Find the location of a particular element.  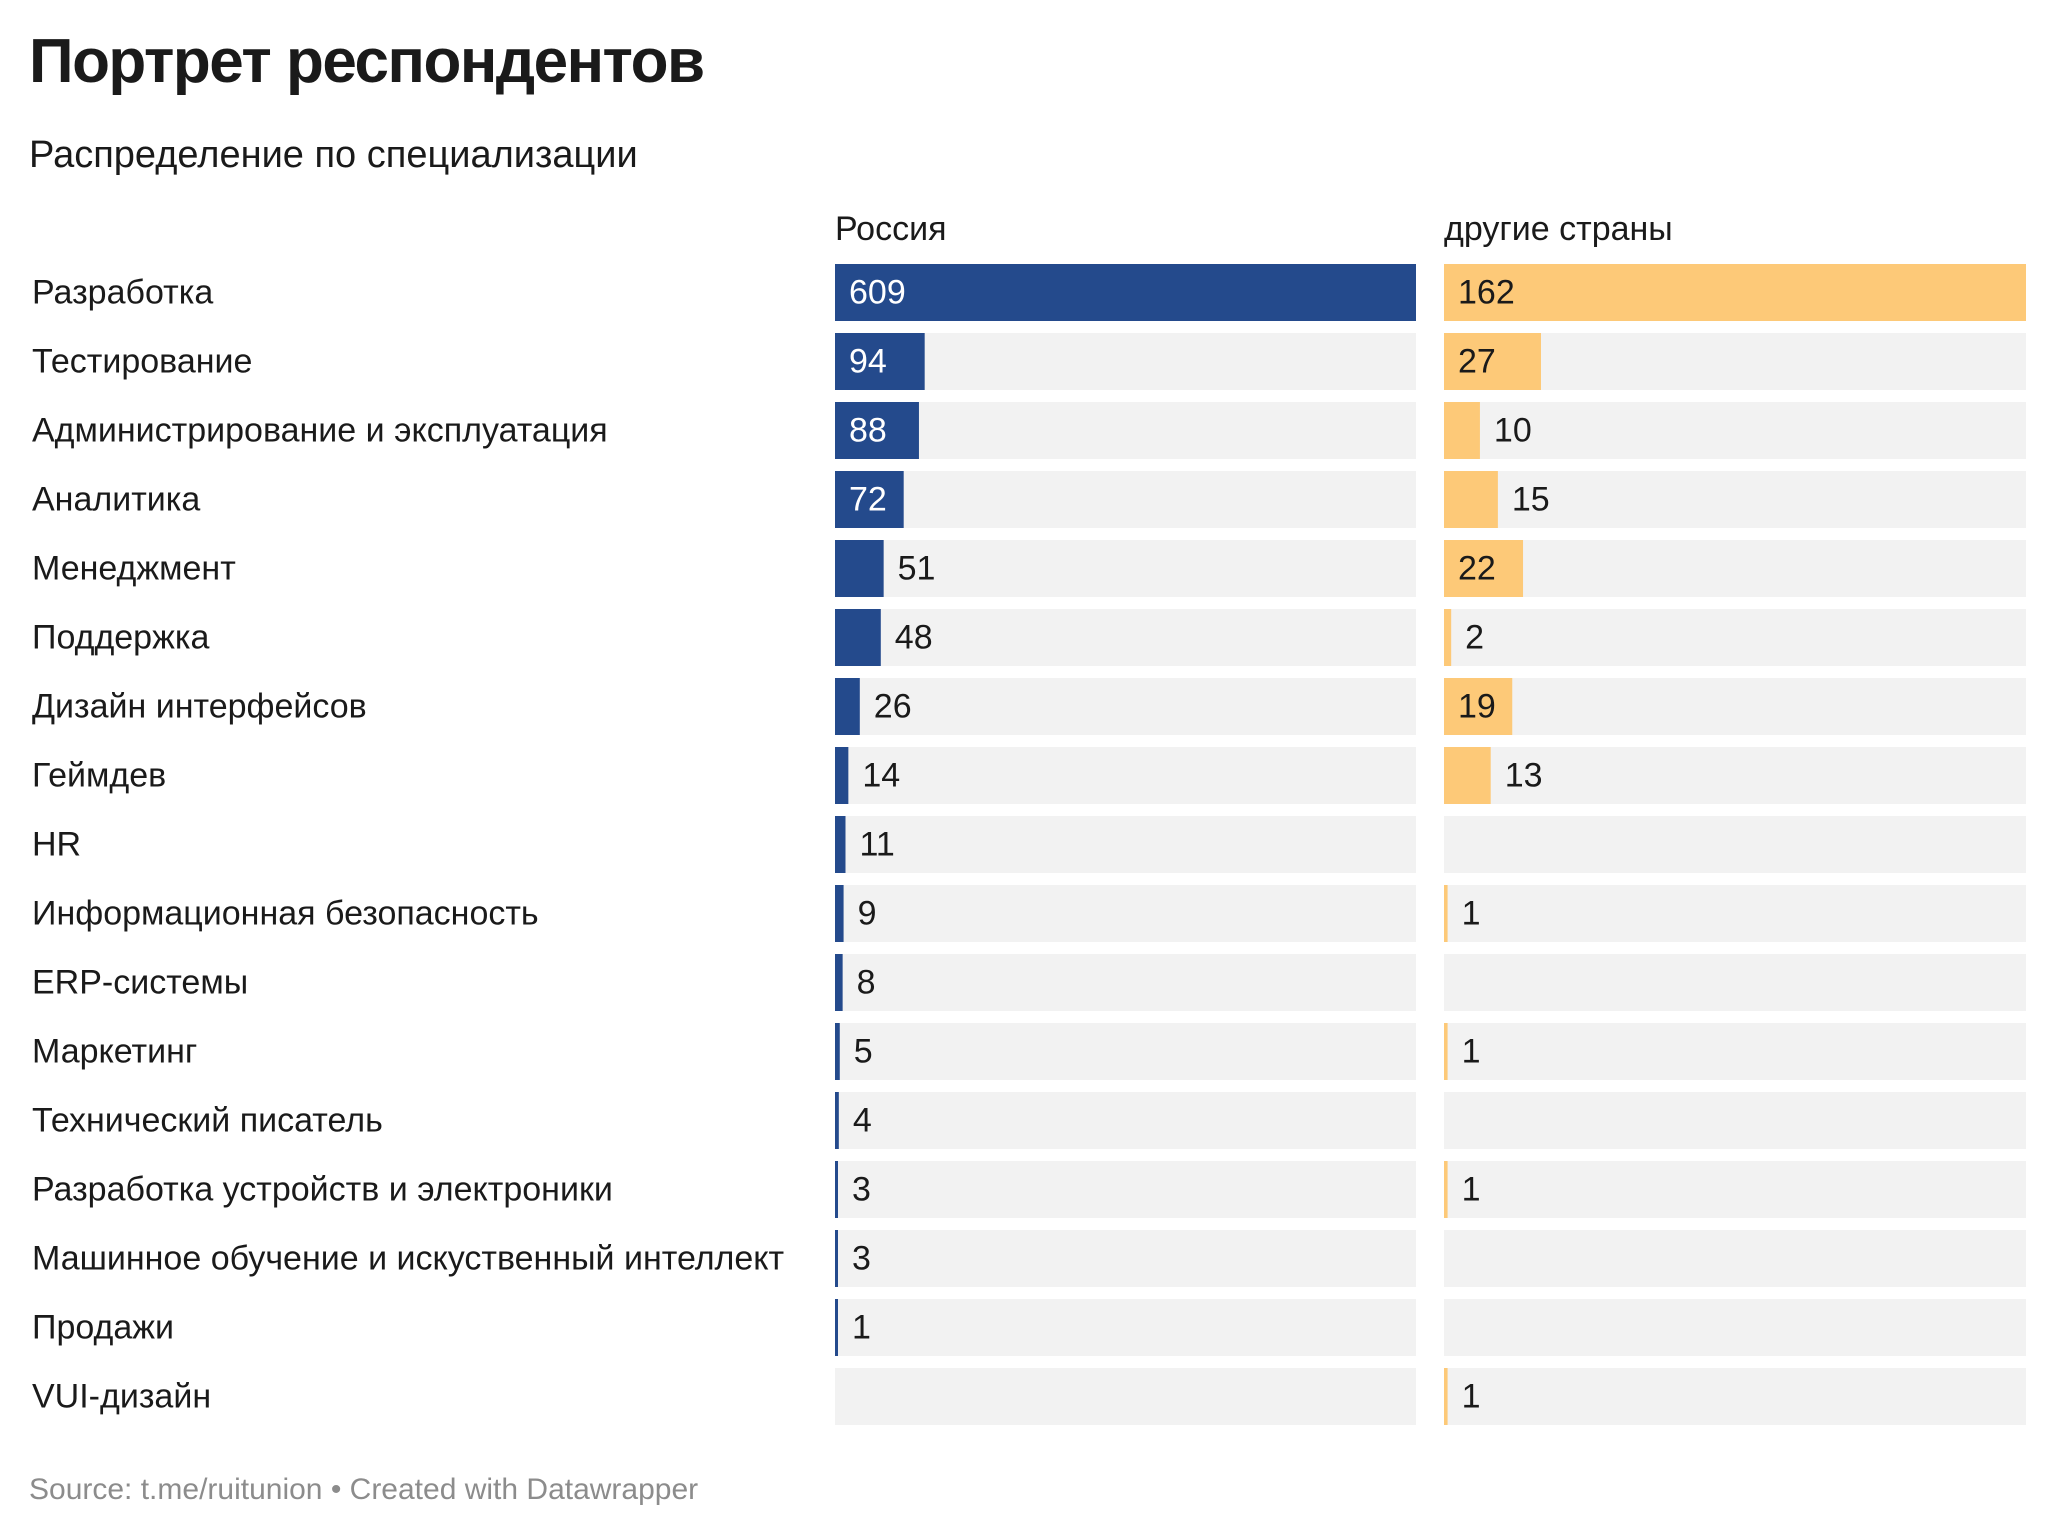

value-label-other: 27 is located at coordinates (1477, 362).